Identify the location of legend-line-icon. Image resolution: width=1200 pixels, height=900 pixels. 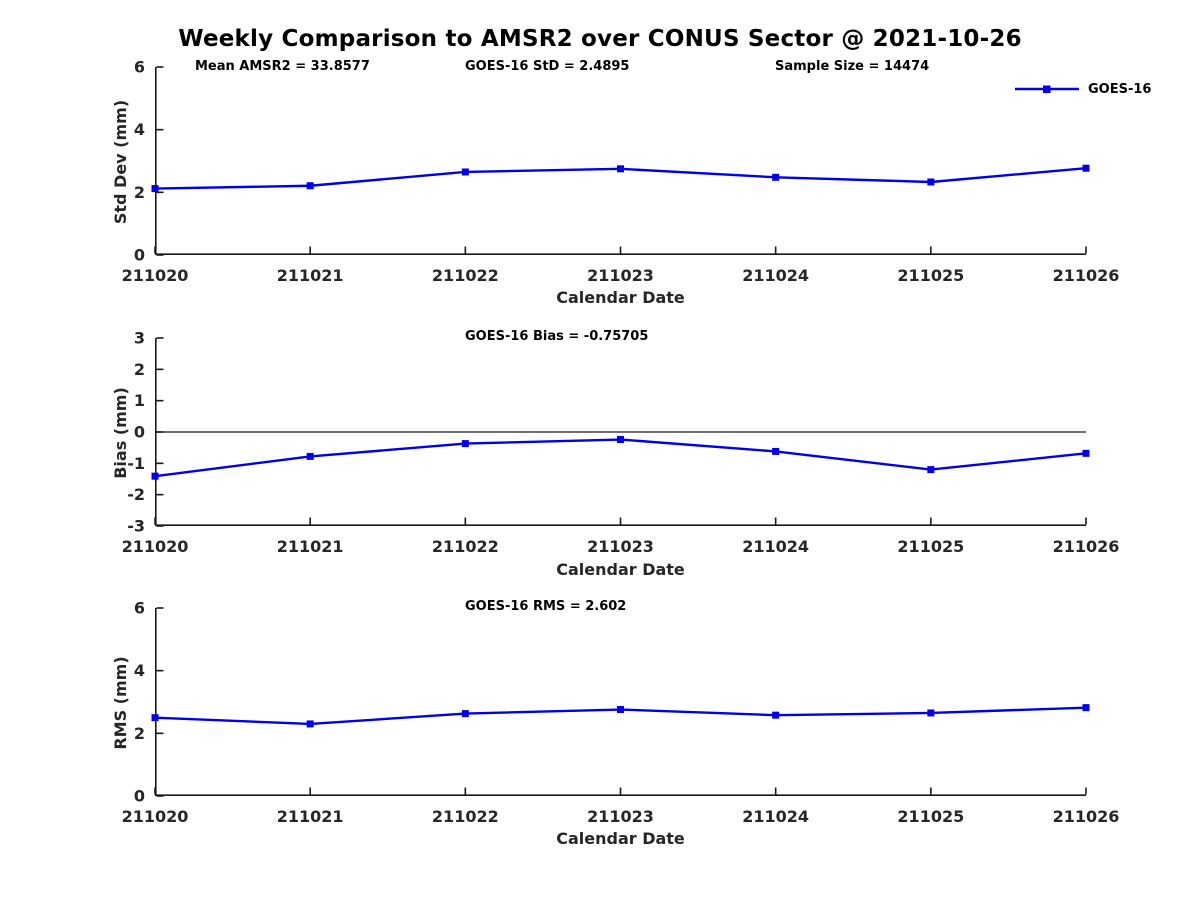
(1047, 89).